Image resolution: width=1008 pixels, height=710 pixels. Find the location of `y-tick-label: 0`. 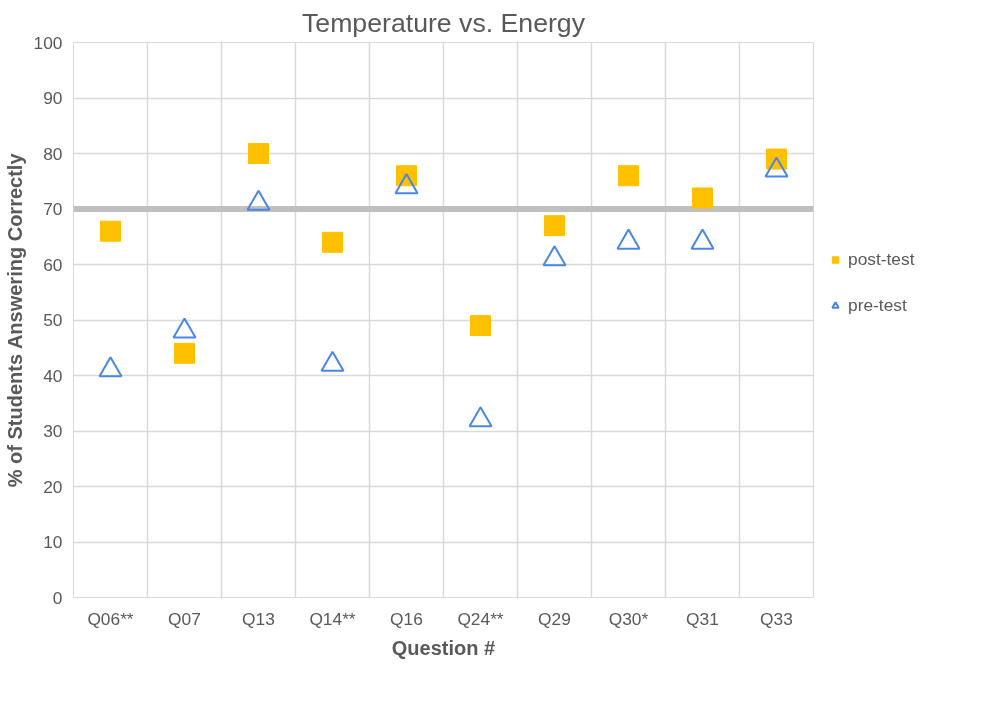

y-tick-label: 0 is located at coordinates (57, 597).